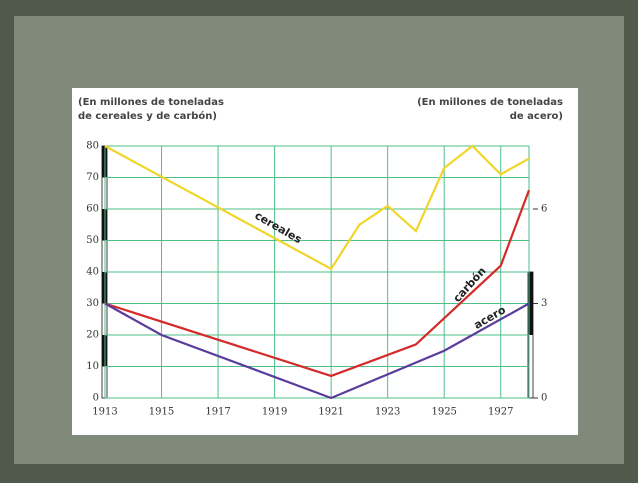 This screenshot has width=638, height=483. I want to click on x-tick-label: 1917, so click(217, 412).